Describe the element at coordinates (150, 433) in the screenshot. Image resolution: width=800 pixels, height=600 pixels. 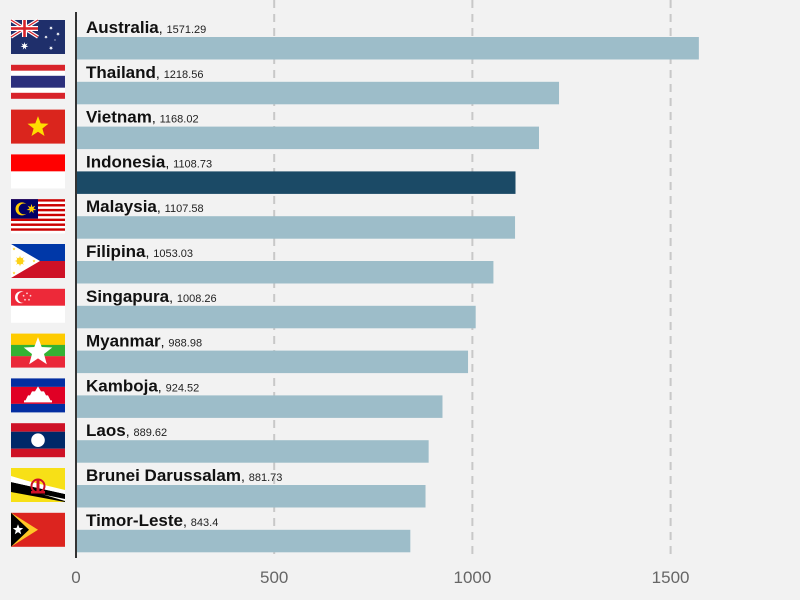
I see `value-label: 889.62` at that location.